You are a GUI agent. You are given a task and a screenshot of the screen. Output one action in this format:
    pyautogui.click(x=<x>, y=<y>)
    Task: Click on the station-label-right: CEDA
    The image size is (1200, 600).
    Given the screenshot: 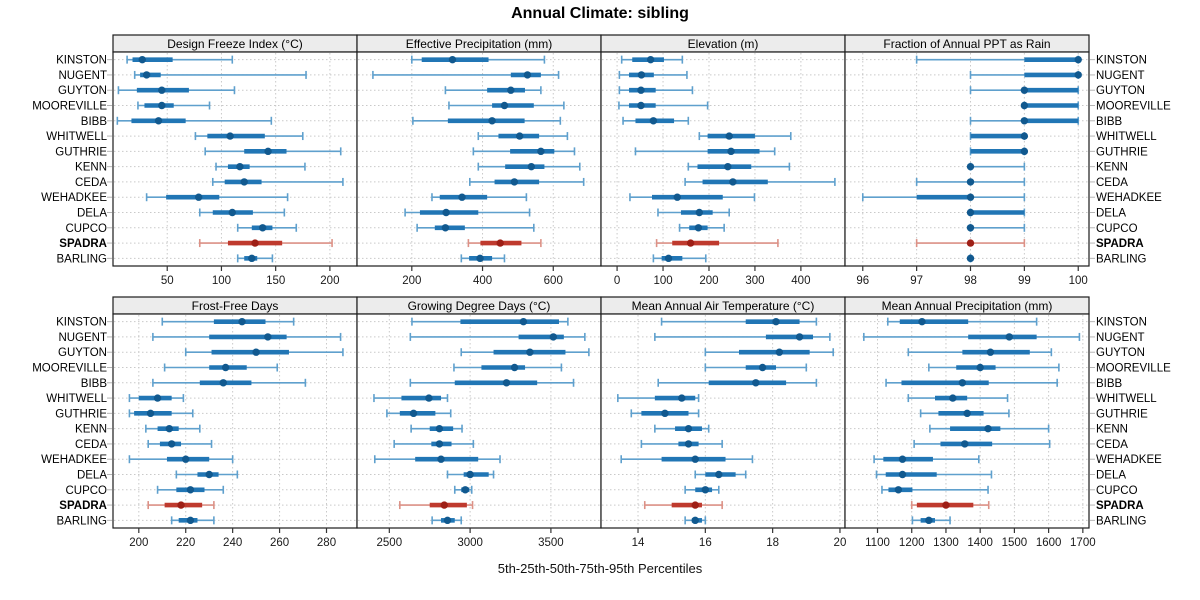 What is the action you would take?
    pyautogui.click(x=1112, y=183)
    